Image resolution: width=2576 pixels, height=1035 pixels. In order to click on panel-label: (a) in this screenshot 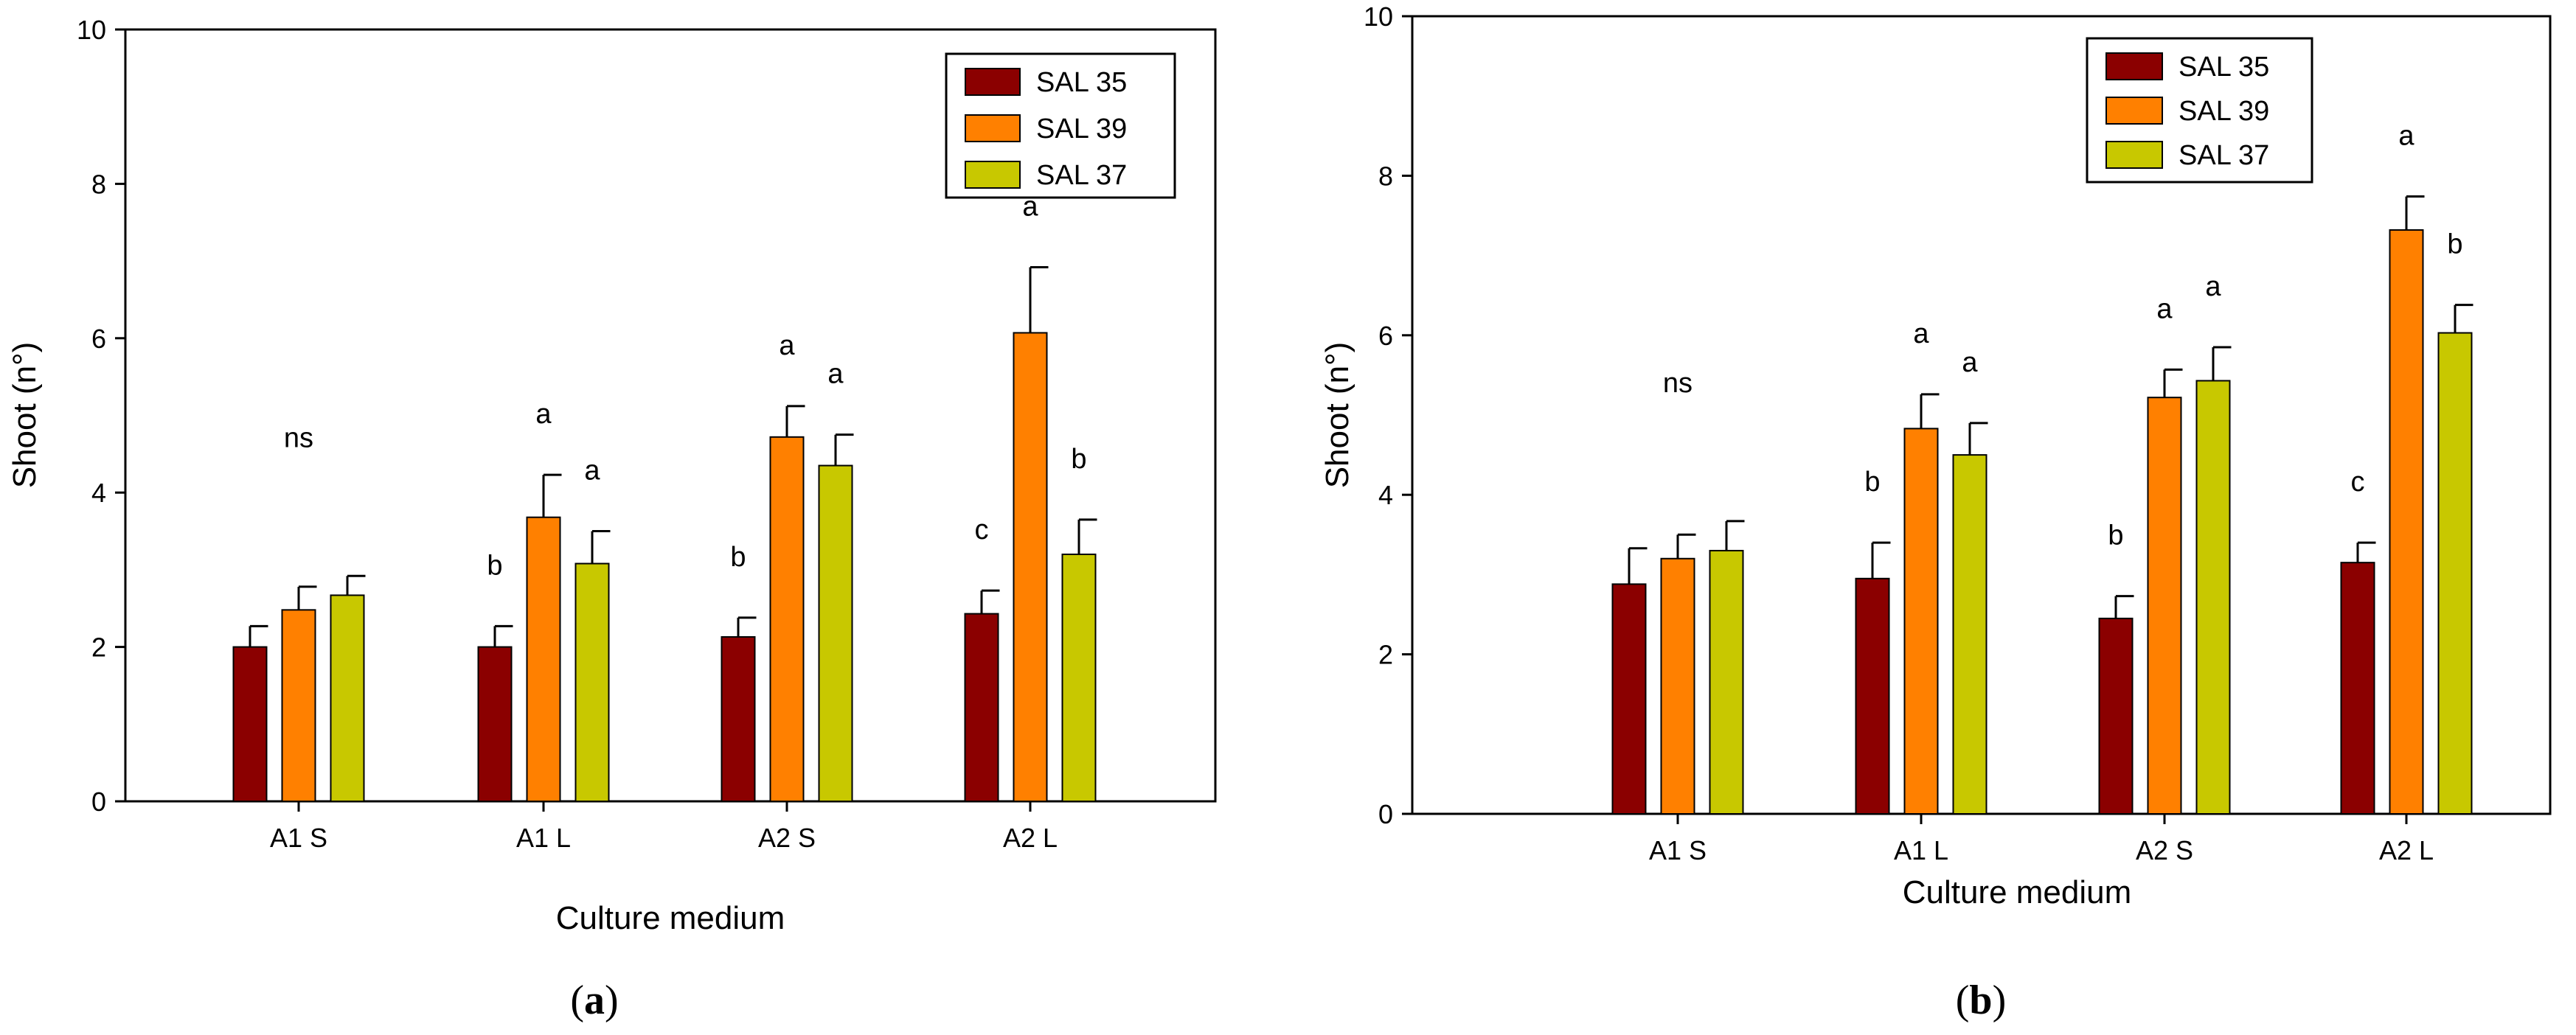, I will do `click(594, 1001)`.